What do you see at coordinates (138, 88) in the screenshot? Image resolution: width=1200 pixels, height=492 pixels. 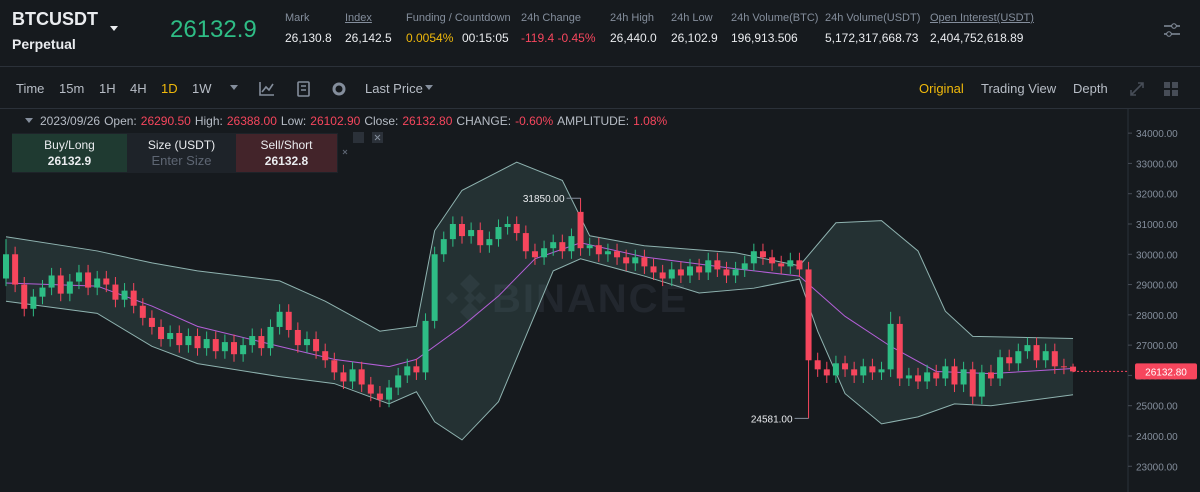 I see `interval-tab: 4H` at bounding box center [138, 88].